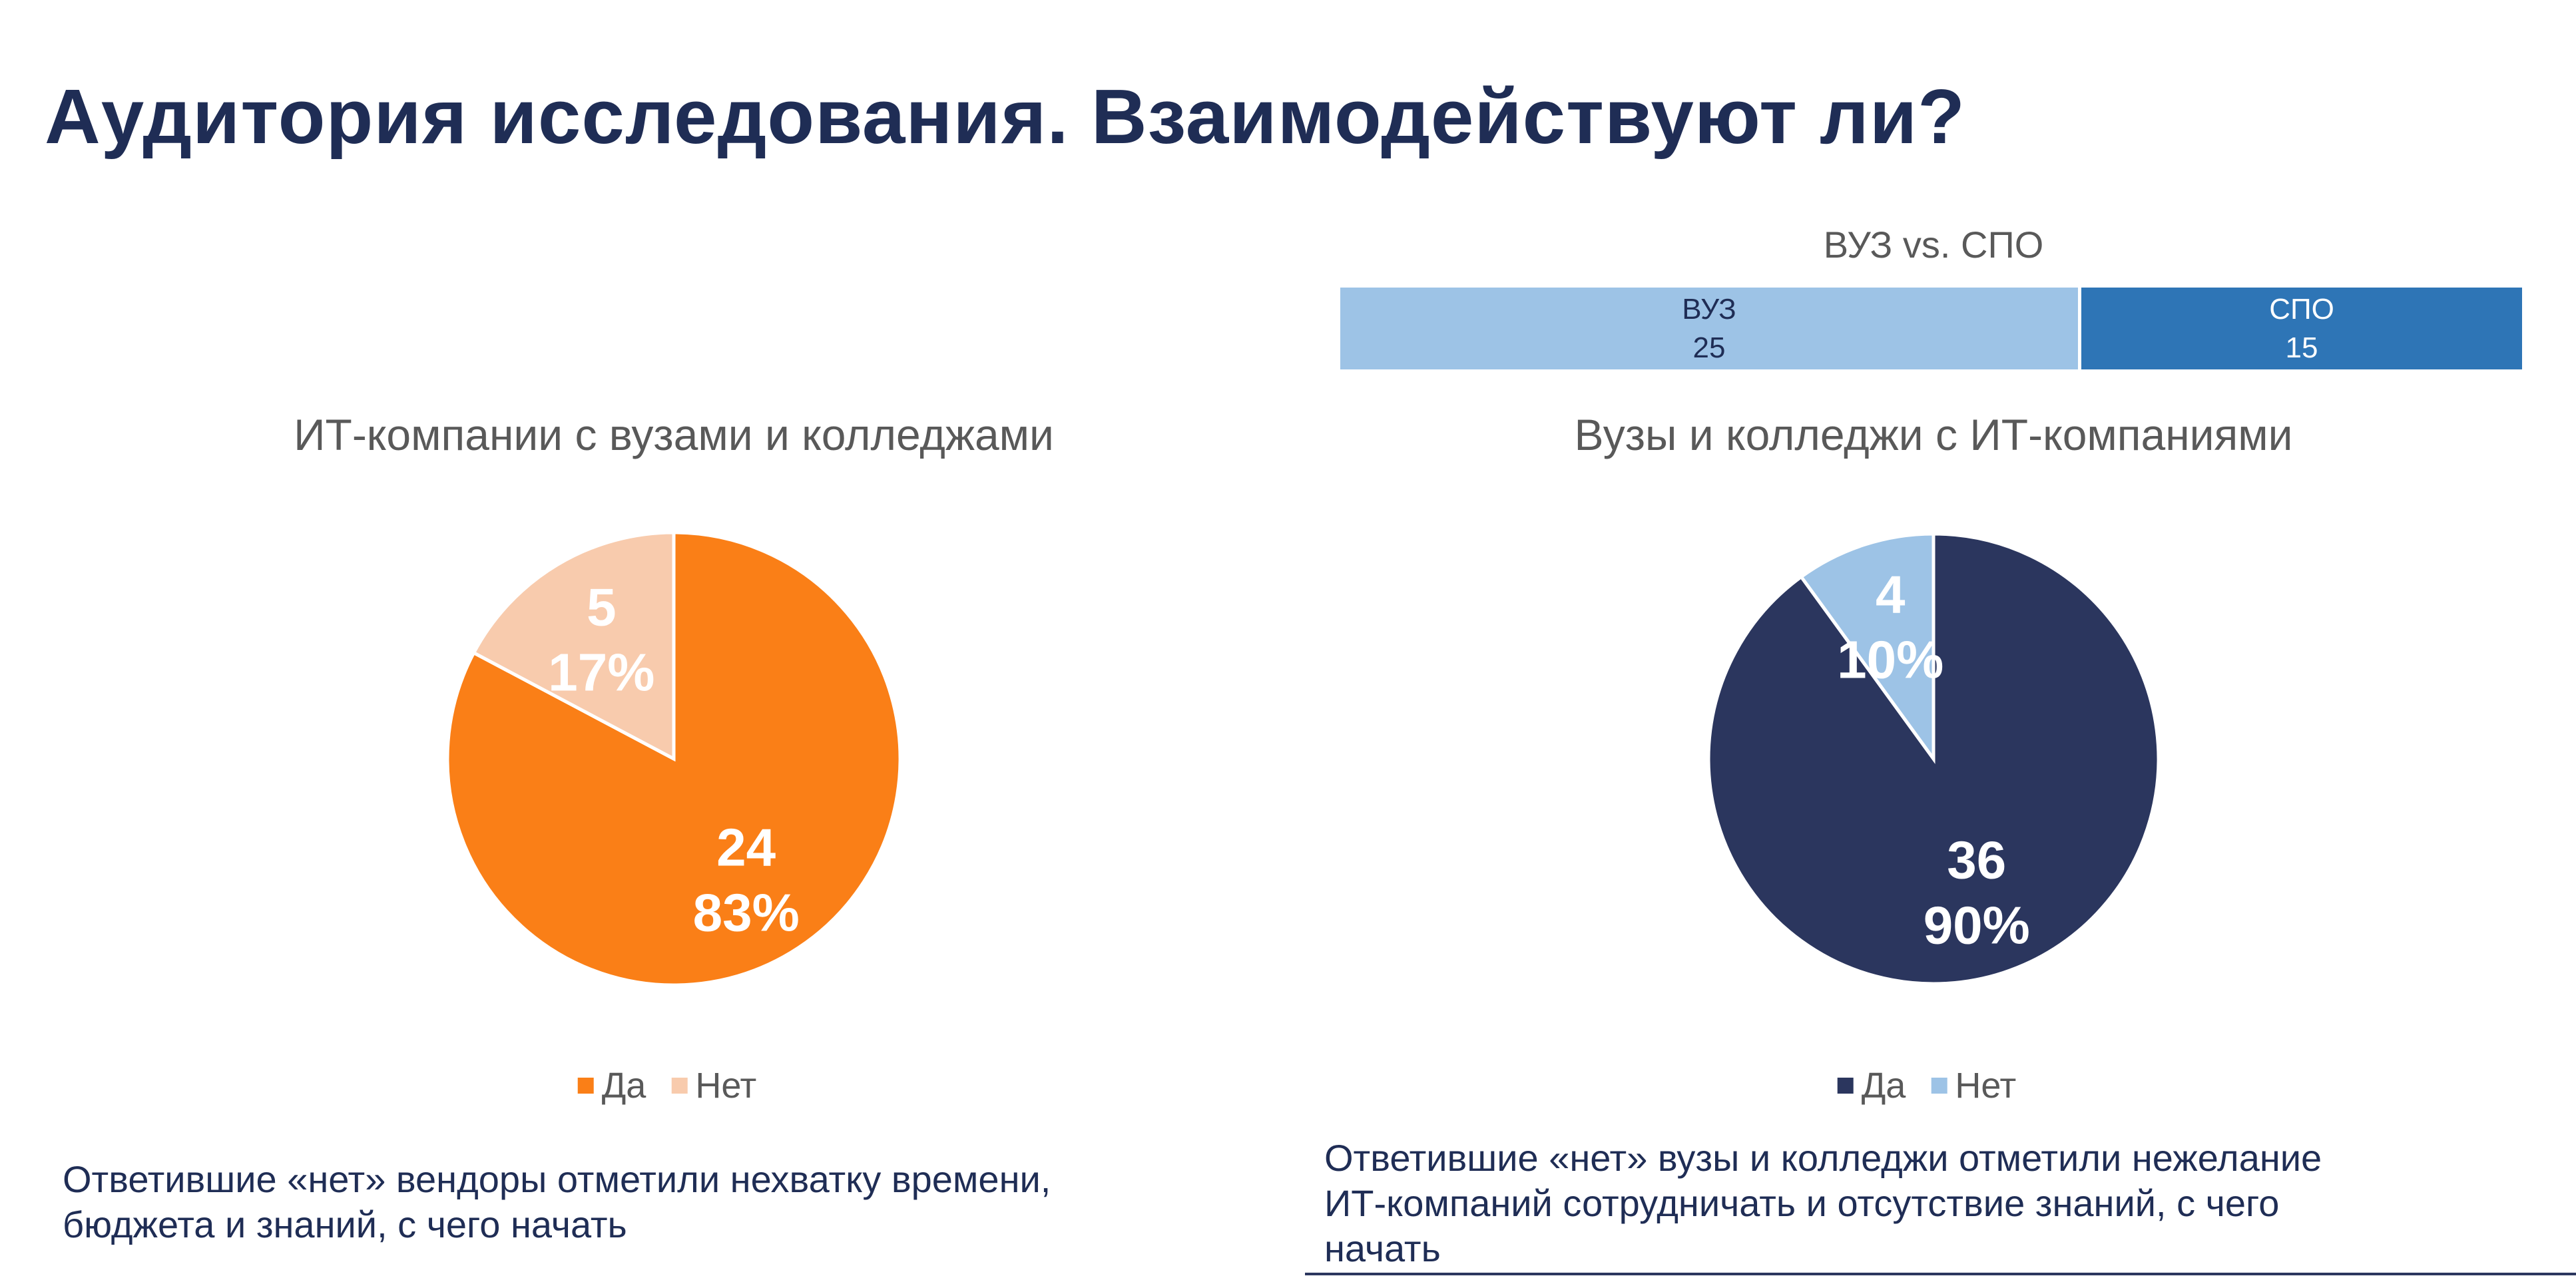 This screenshot has height=1276, width=2576. Describe the element at coordinates (674, 434) in the screenshot. I see `pie-title-left: ИТ-компании с вузами и колледжами` at that location.